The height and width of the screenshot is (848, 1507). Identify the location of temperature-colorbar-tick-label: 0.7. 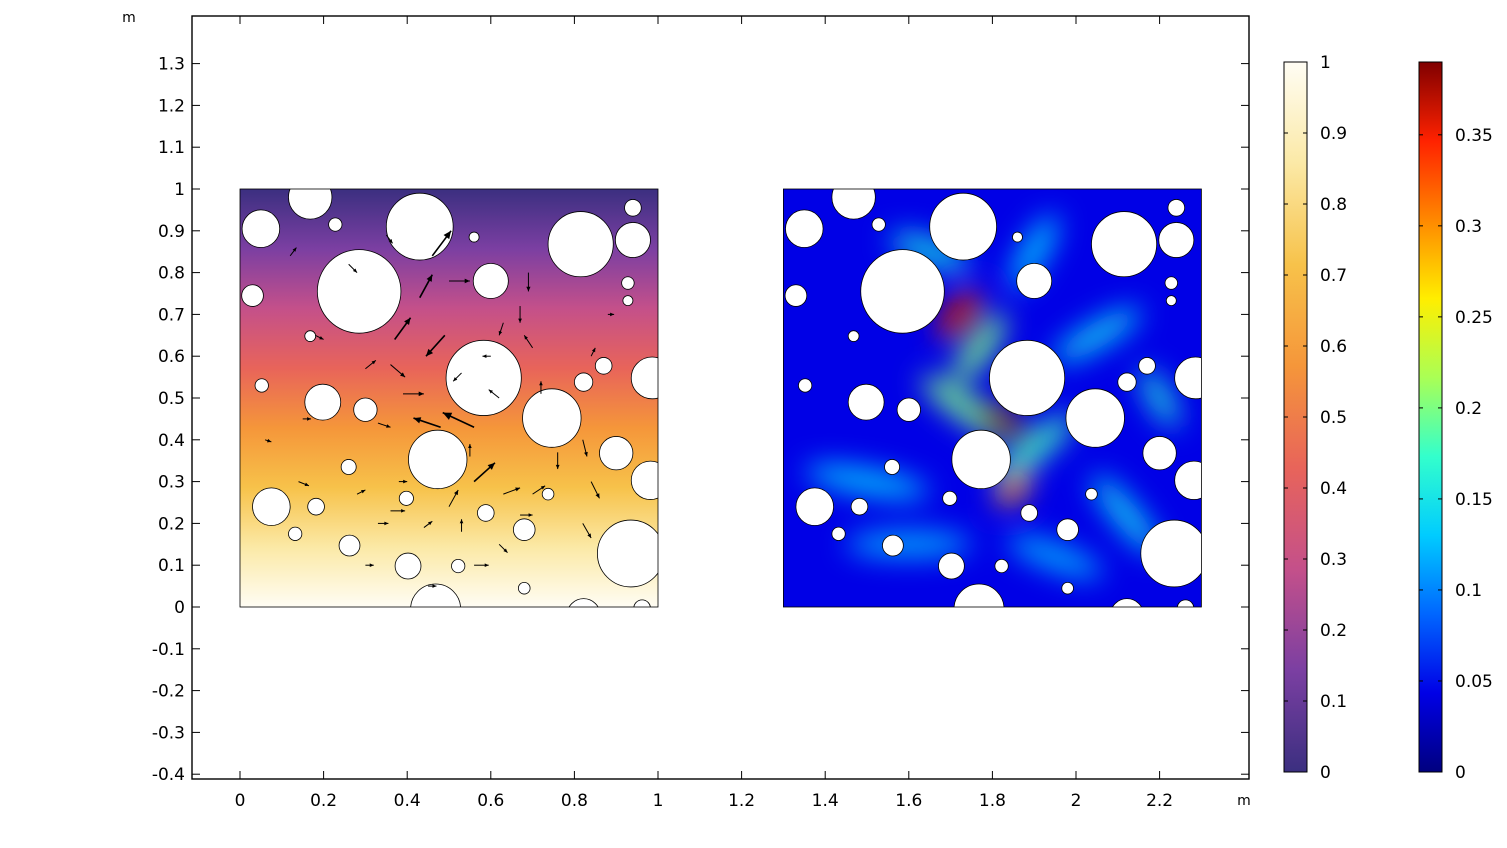
(1333, 276).